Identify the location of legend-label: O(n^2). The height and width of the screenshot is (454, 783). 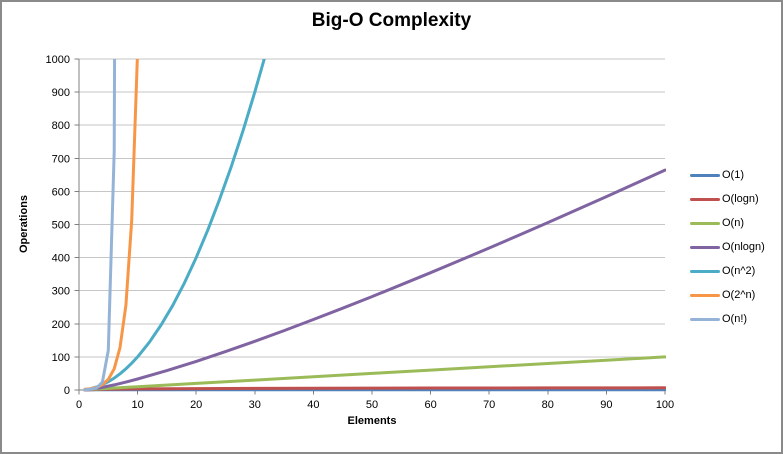
(739, 271).